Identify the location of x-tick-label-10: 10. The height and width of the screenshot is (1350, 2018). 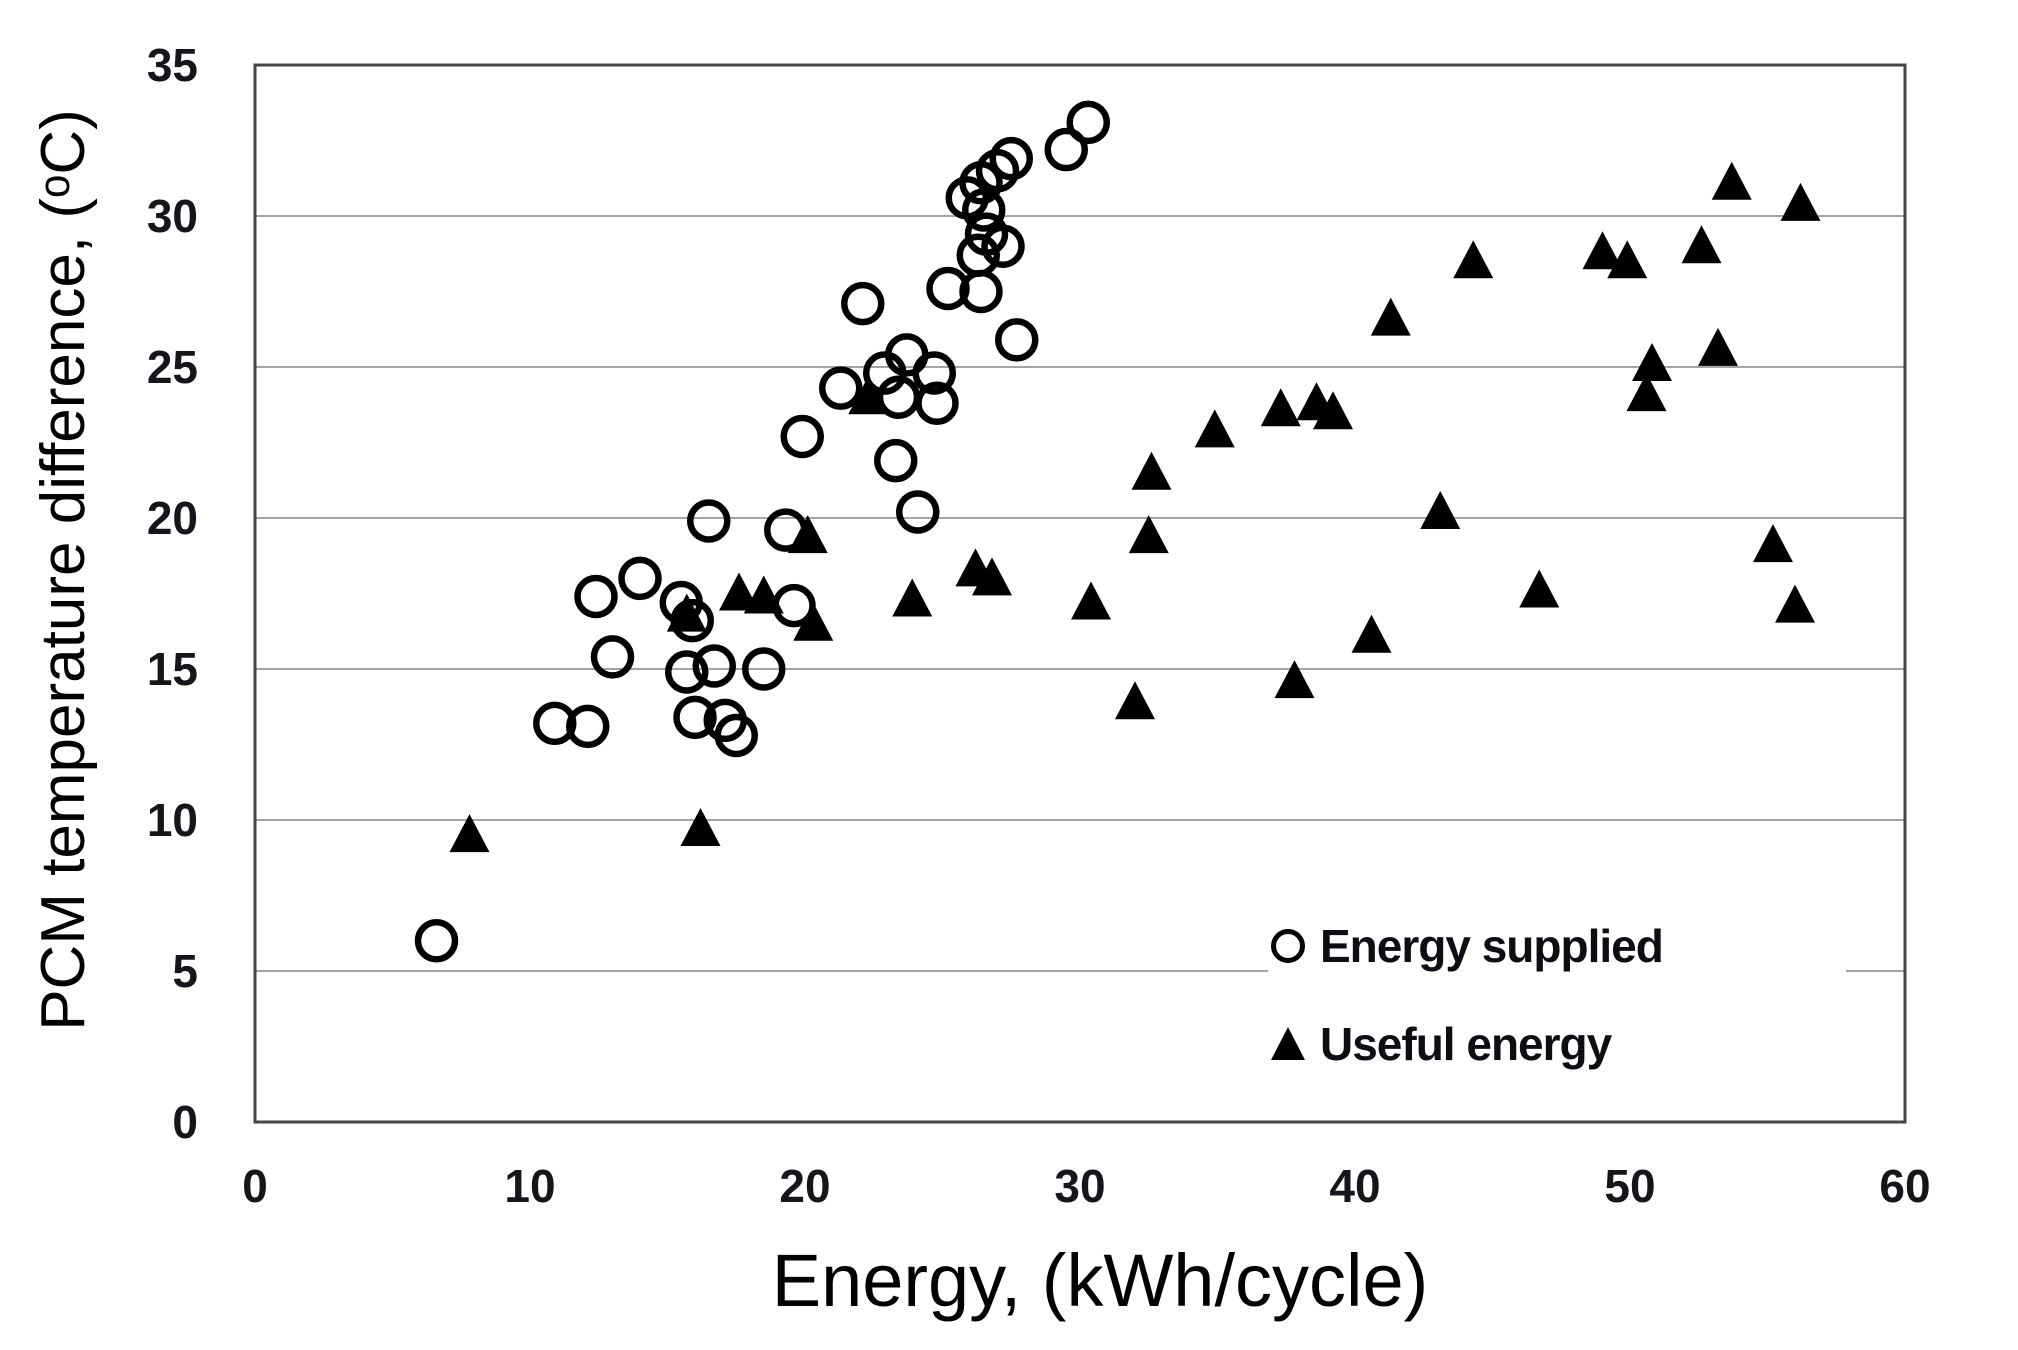
(529, 1186).